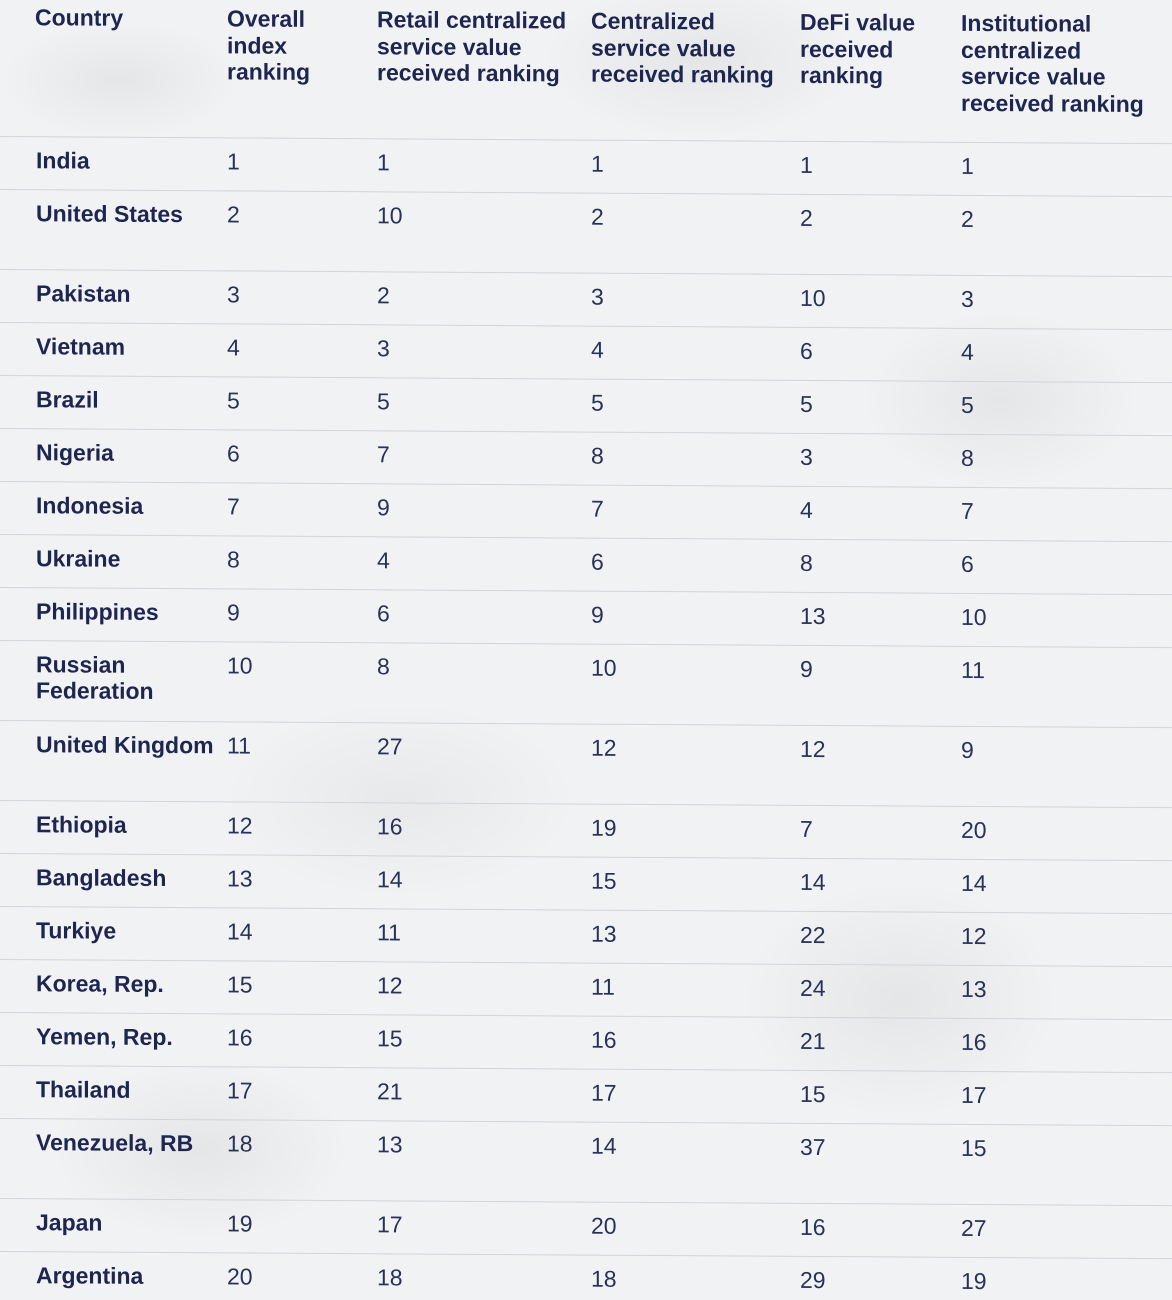 Image resolution: width=1172 pixels, height=1300 pixels. I want to click on country-cell: India, so click(111, 163).